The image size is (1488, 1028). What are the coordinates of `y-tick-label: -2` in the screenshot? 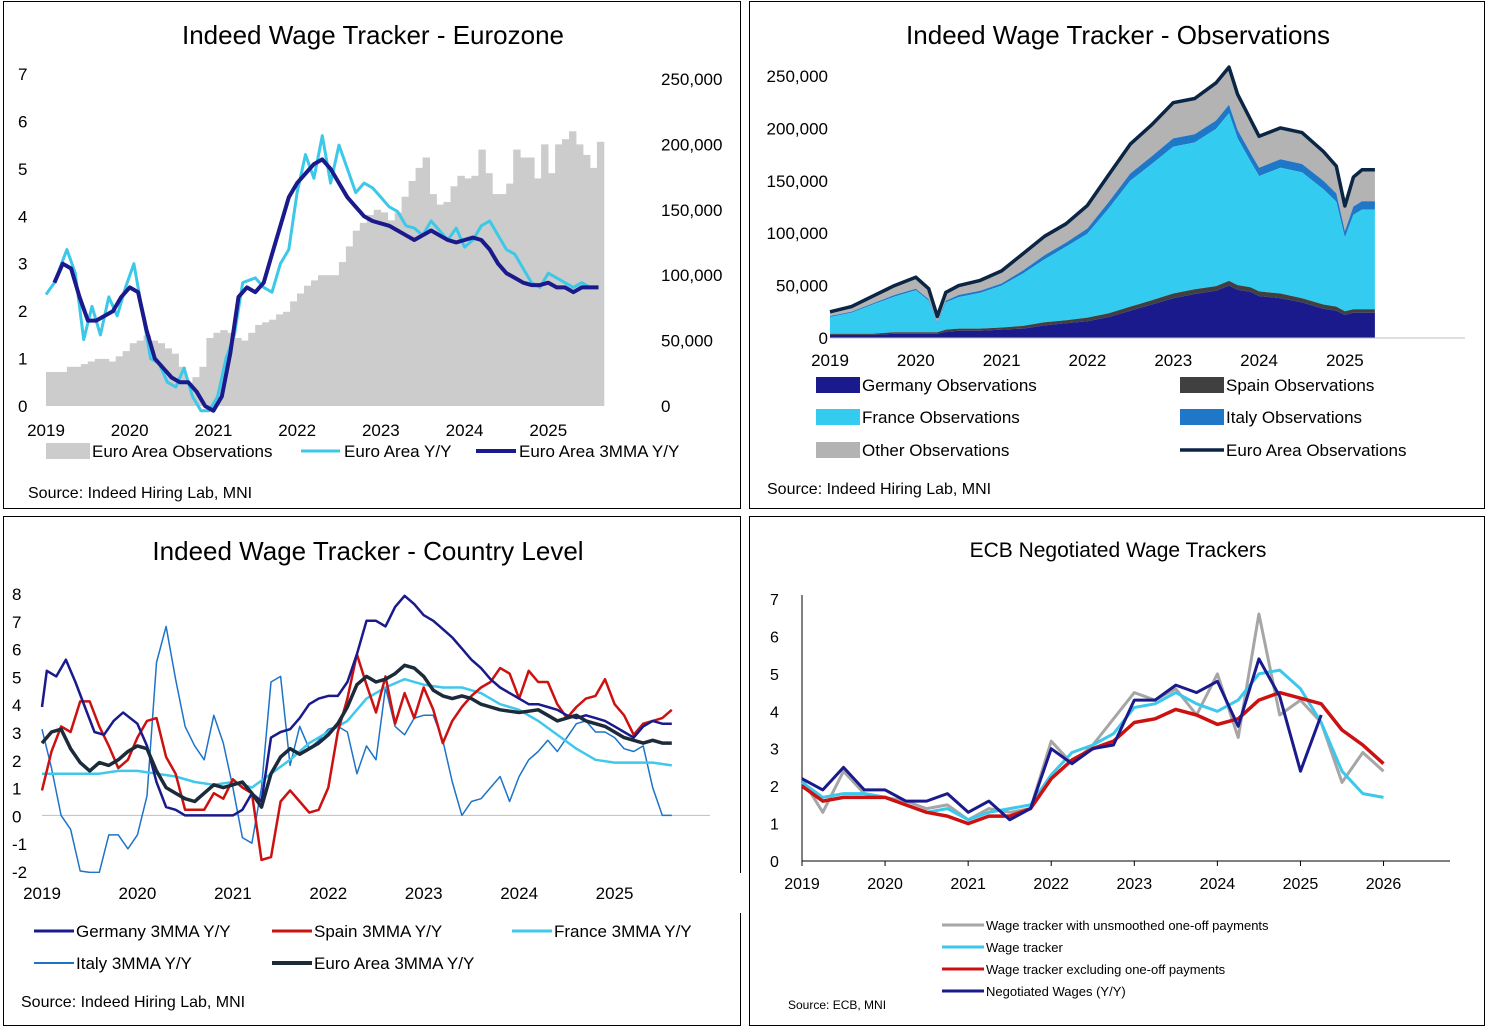 It's located at (19, 872).